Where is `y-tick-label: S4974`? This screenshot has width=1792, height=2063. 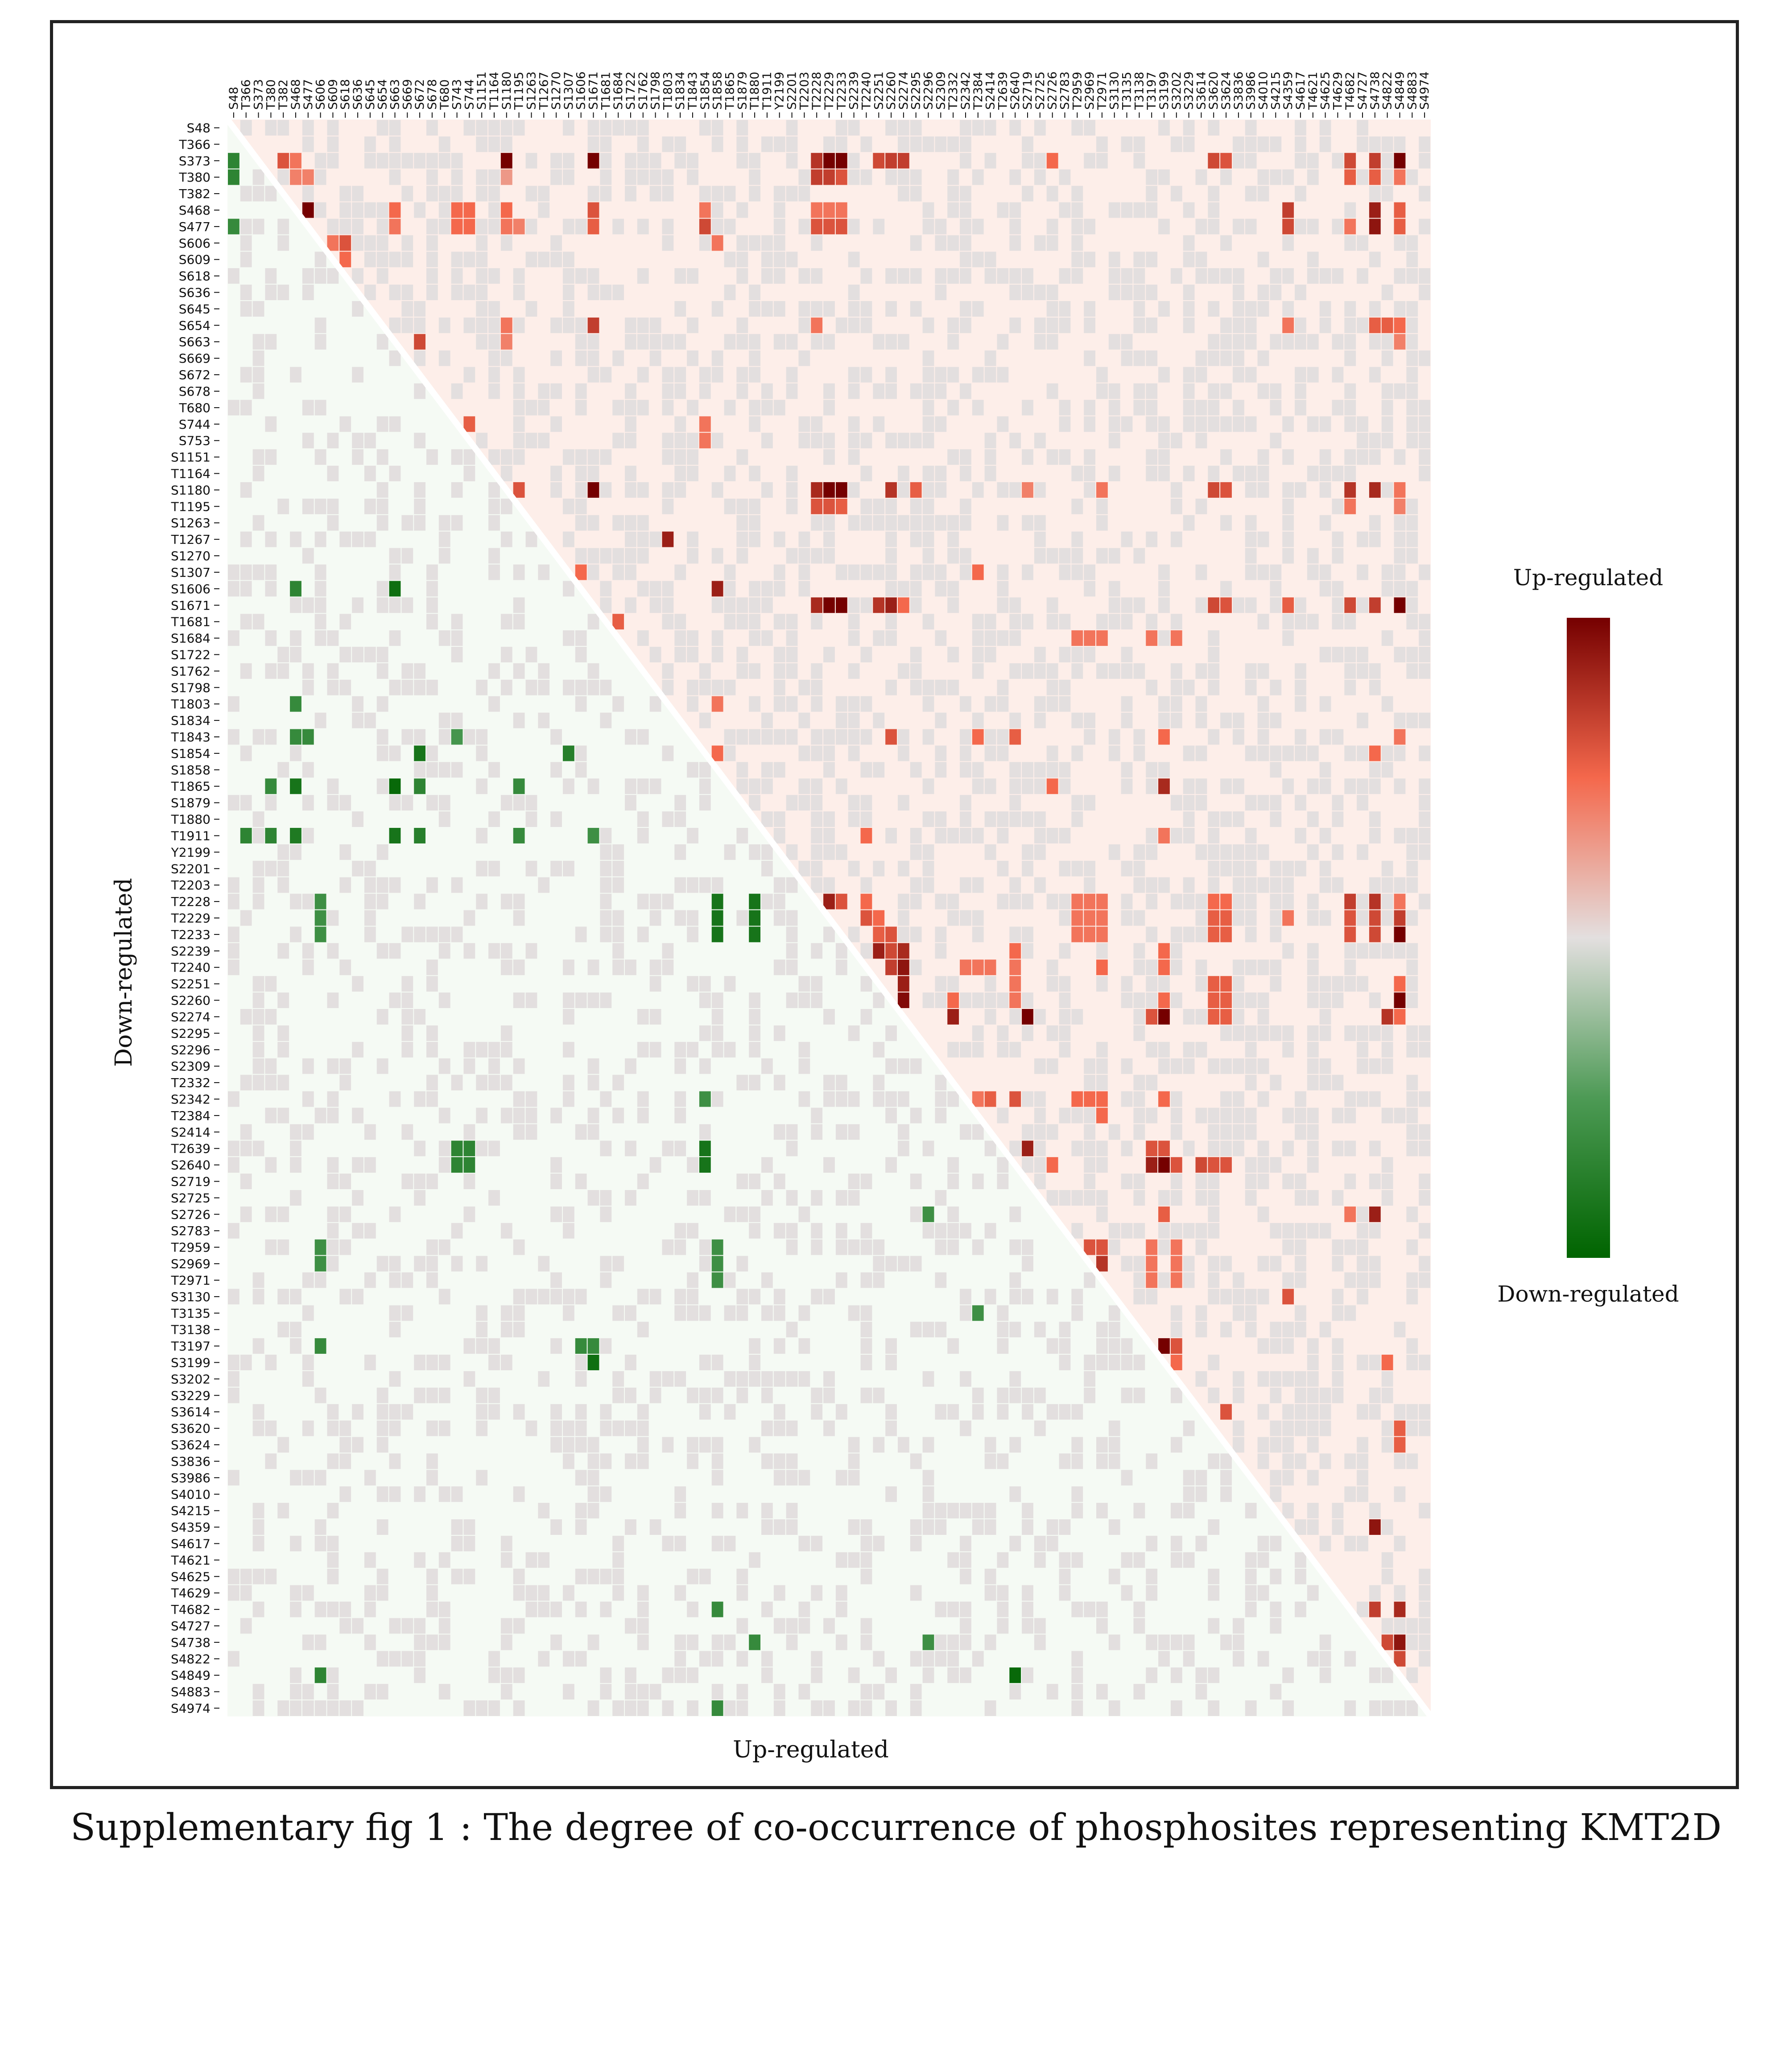 y-tick-label: S4974 is located at coordinates (191, 1708).